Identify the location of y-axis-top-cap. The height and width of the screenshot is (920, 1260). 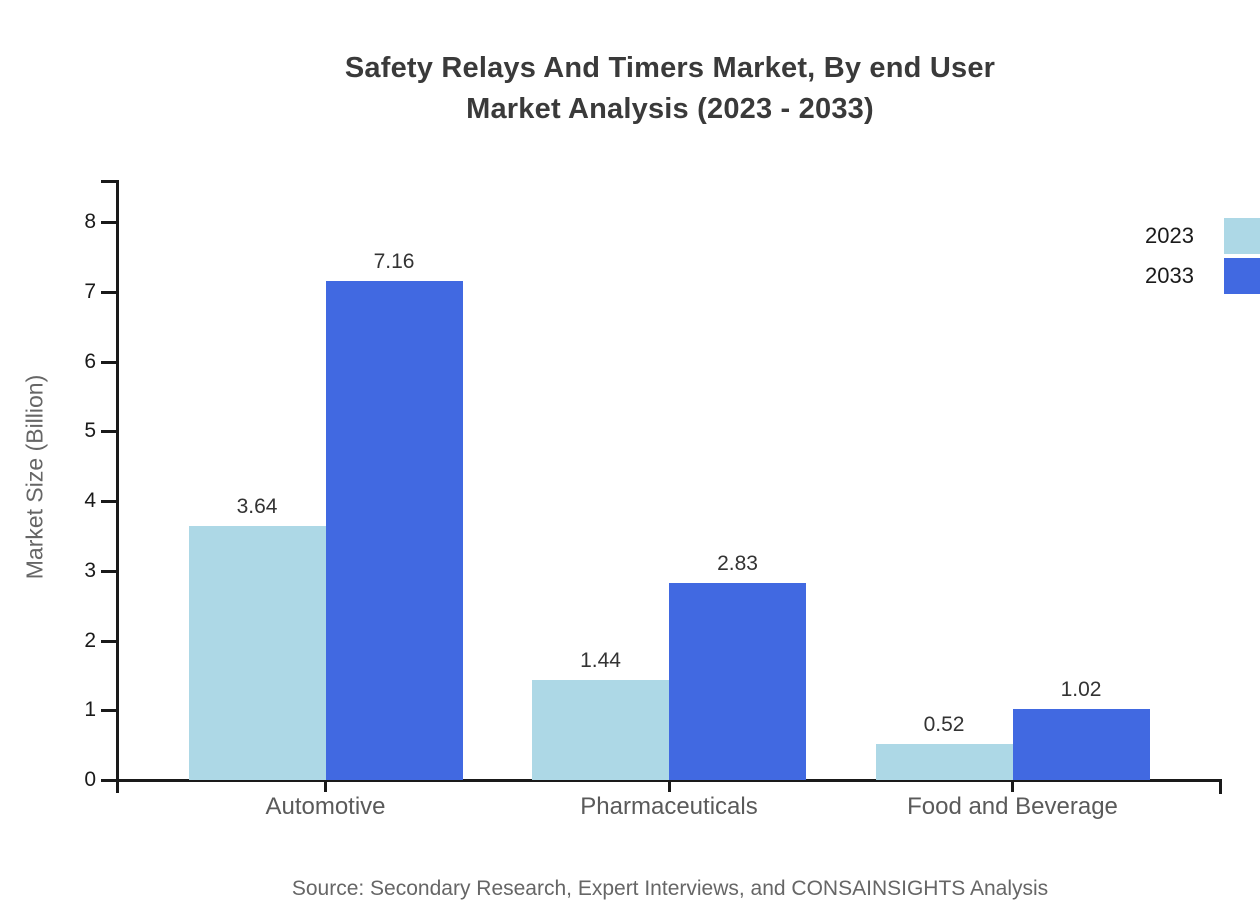
(108, 181).